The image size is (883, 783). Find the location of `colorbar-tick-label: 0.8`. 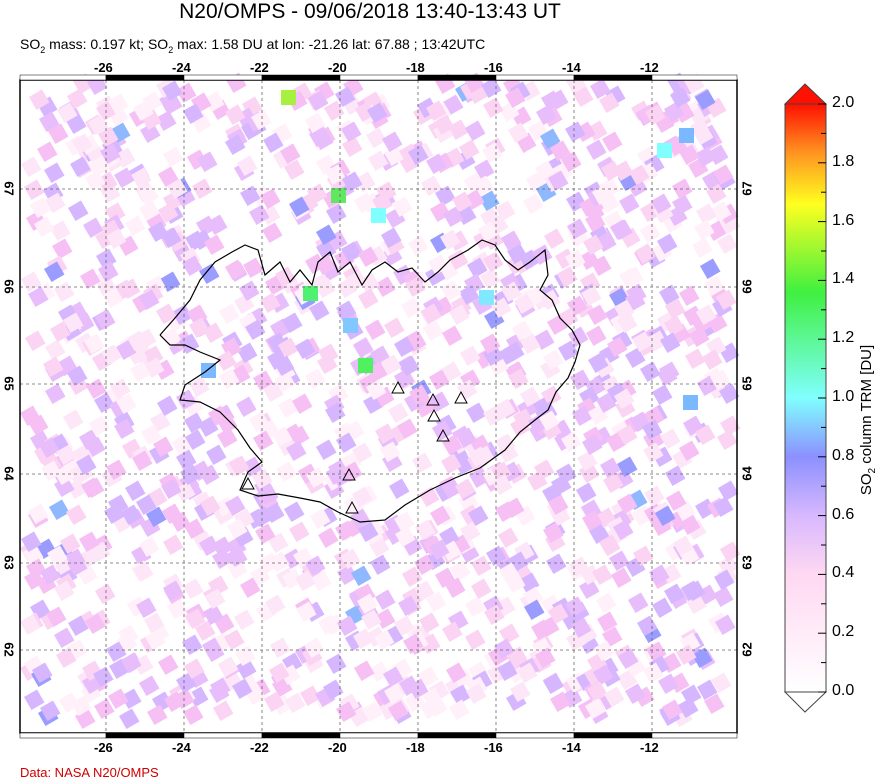

colorbar-tick-label: 0.8 is located at coordinates (843, 455).